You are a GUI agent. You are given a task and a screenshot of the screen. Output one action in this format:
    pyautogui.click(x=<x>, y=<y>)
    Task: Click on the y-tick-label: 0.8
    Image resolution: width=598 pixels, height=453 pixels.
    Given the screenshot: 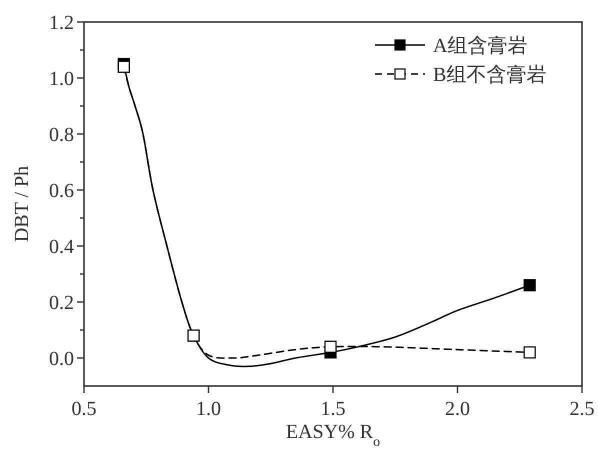 What is the action you would take?
    pyautogui.click(x=61, y=135)
    